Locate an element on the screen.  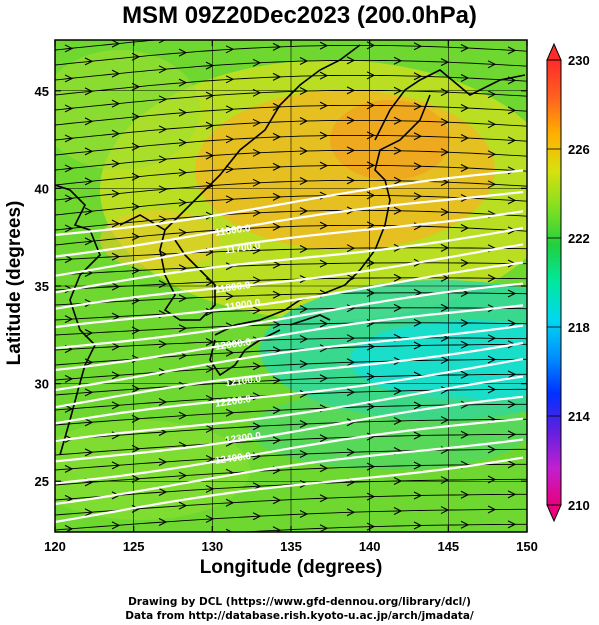
colorbar-tick-label: 226 is located at coordinates (579, 149).